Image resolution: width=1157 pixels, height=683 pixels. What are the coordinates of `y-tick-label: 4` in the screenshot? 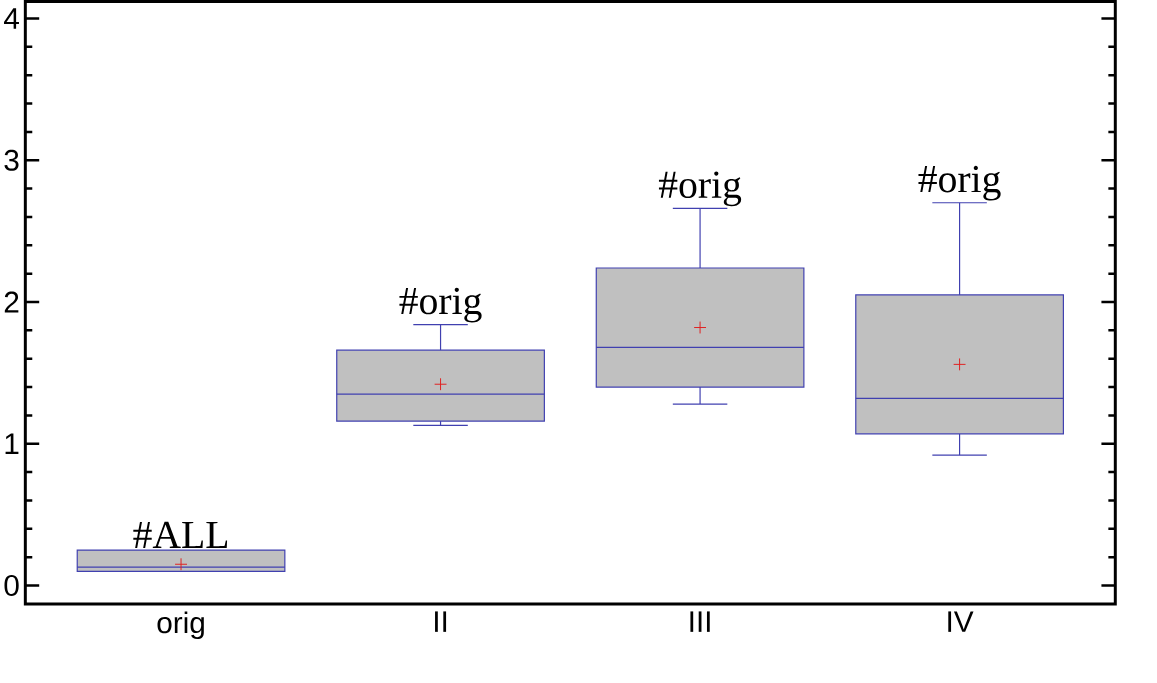 It's located at (11, 18).